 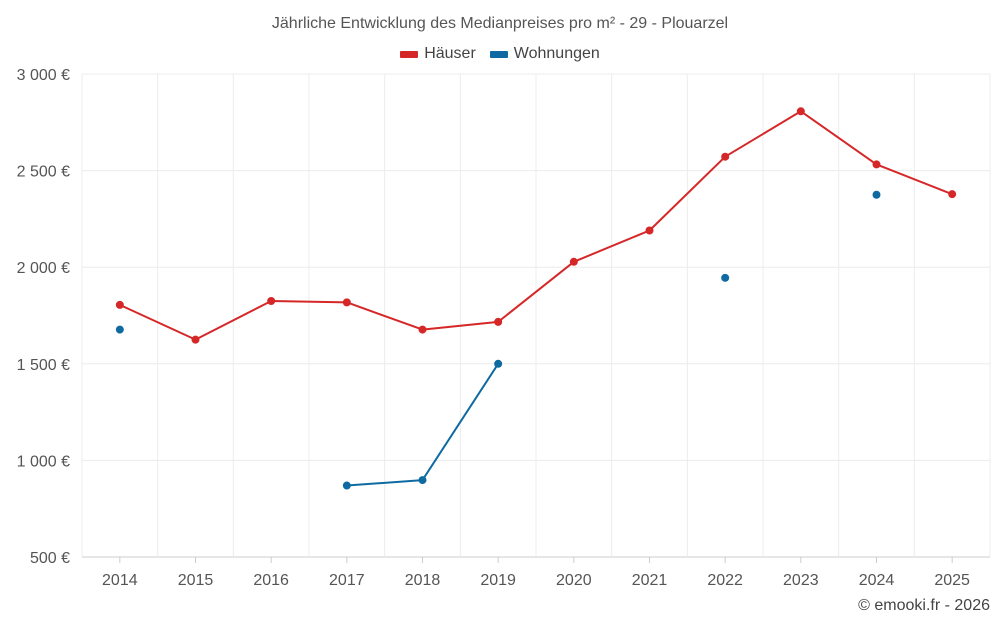 I want to click on legend-label-haeuser: Häuser, so click(x=450, y=53).